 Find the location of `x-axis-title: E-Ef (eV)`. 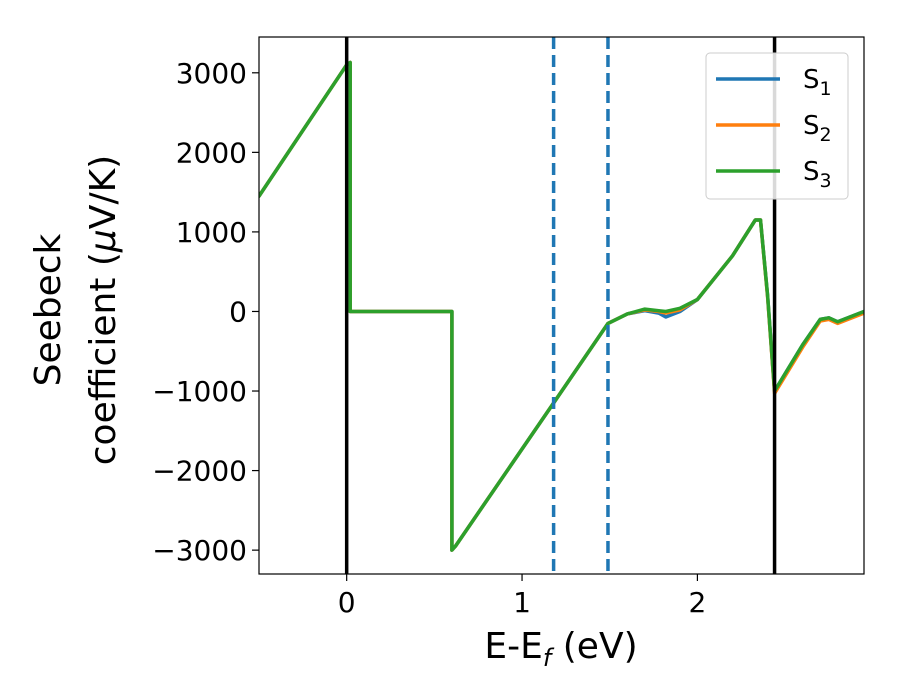

x-axis-title: E-Ef (eV) is located at coordinates (560, 649).